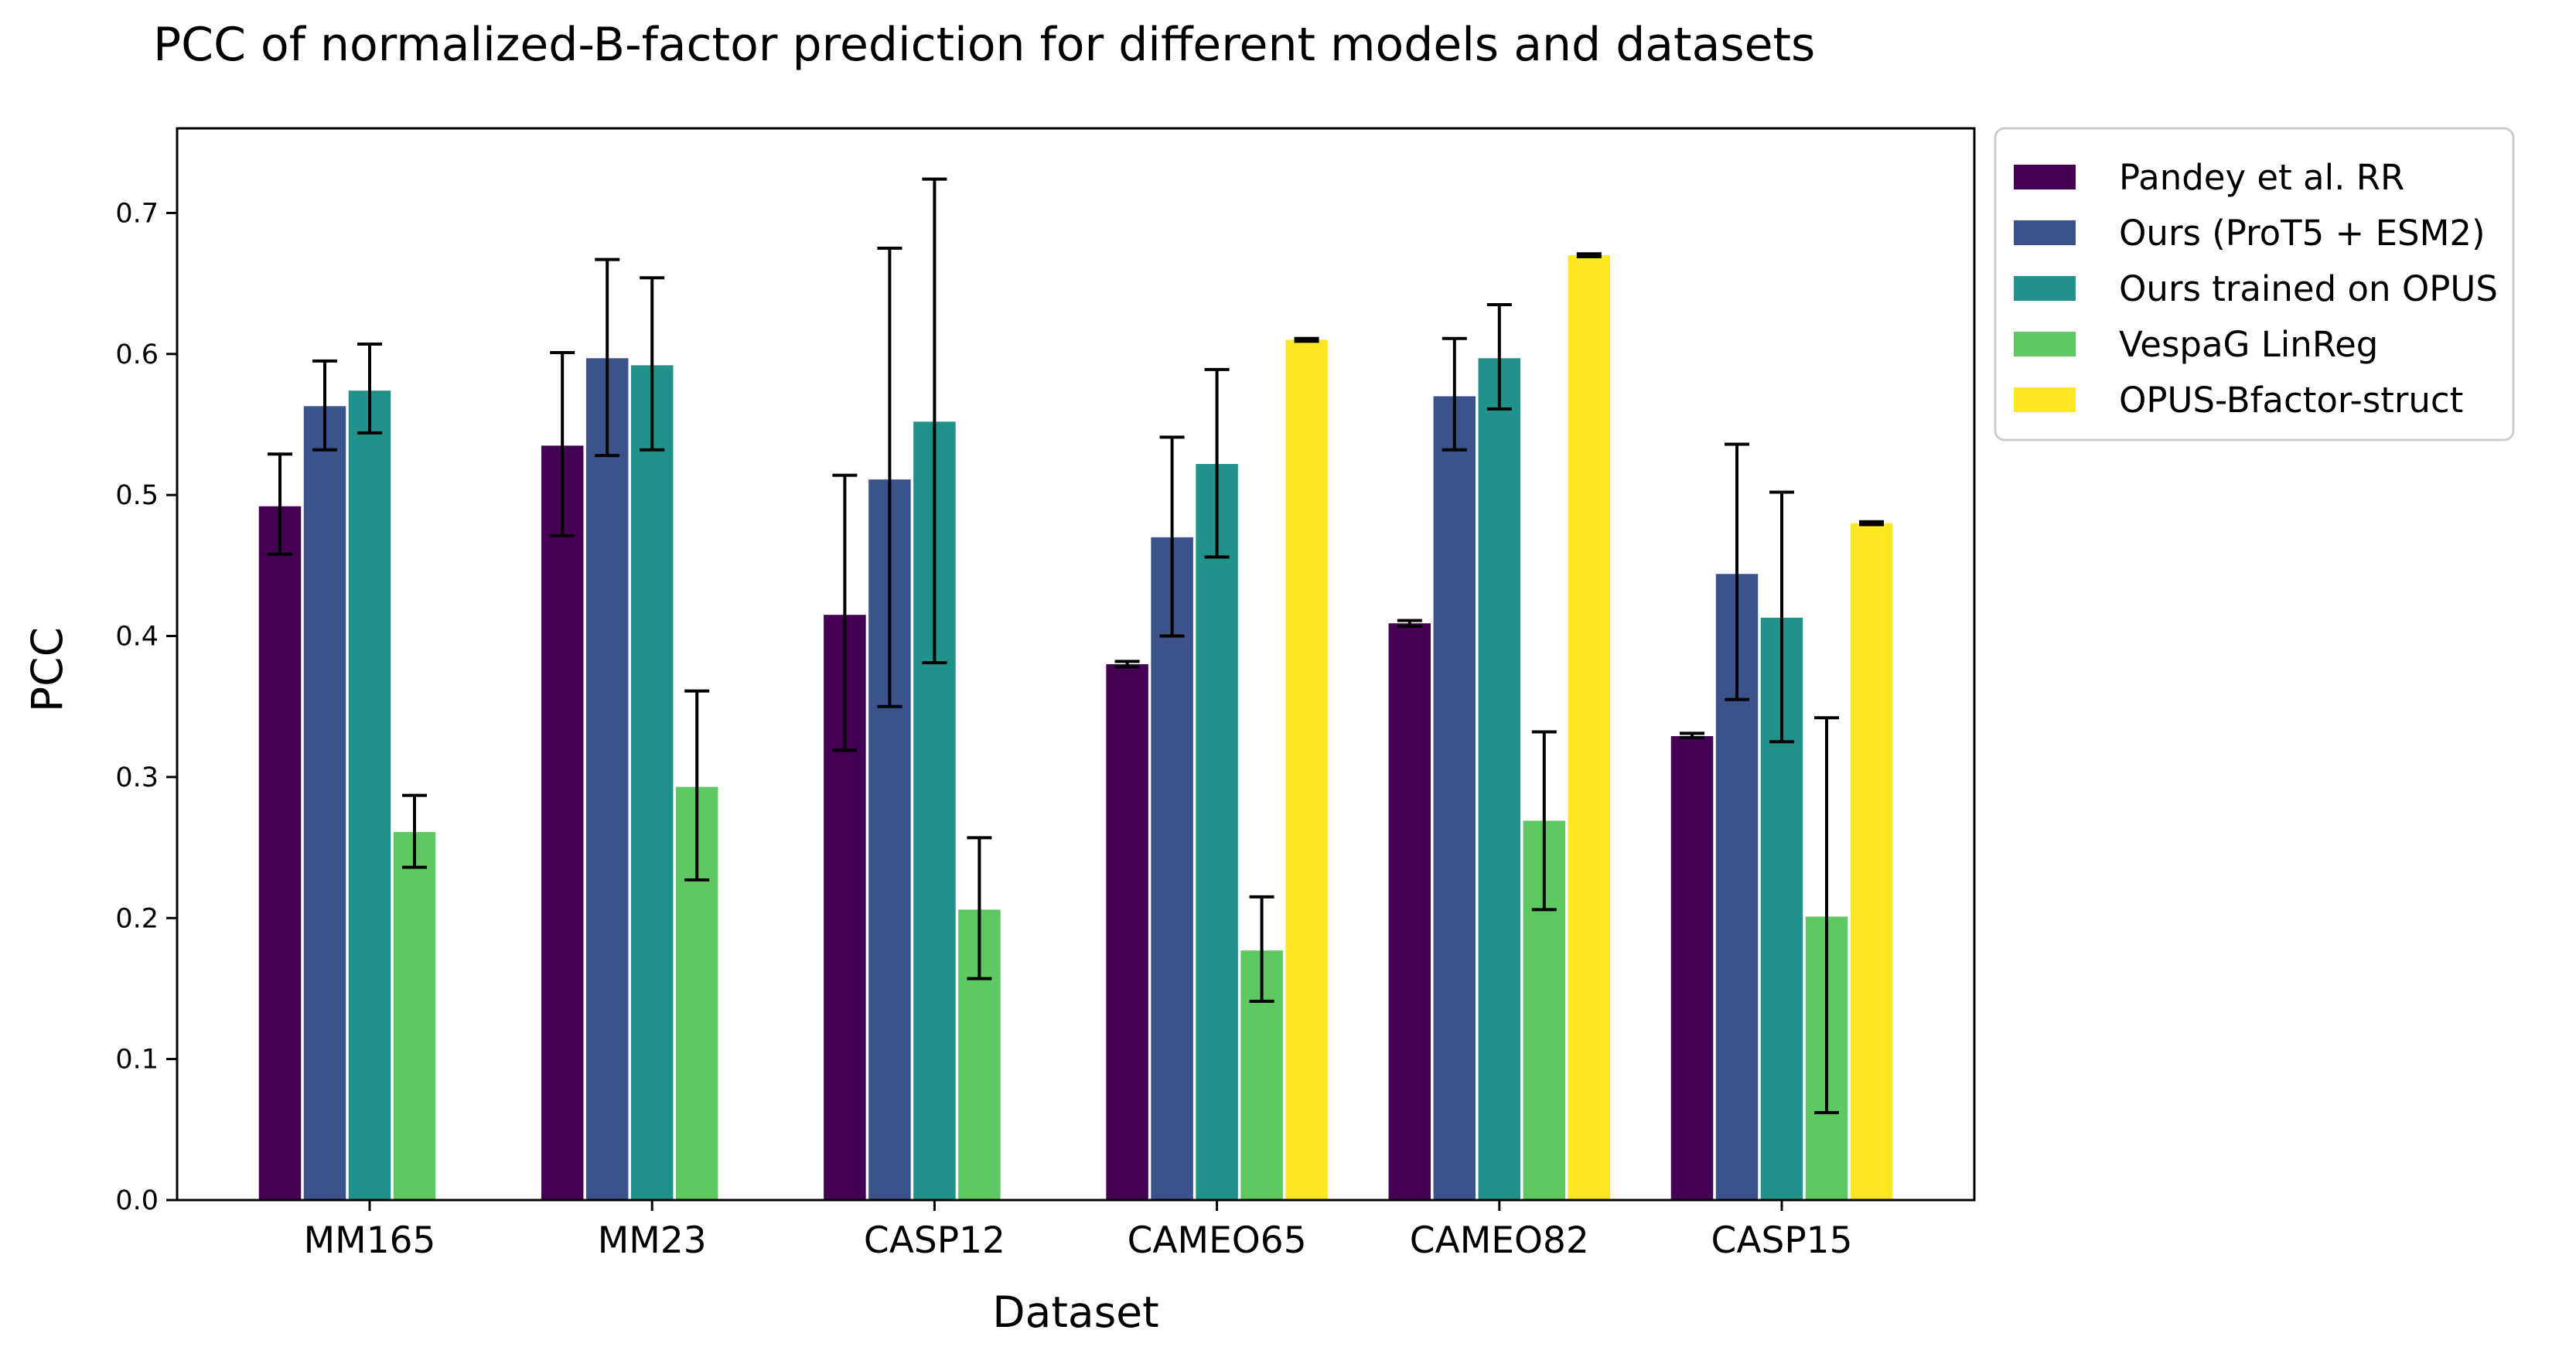 This screenshot has width=2576, height=1364. What do you see at coordinates (1075, 1312) in the screenshot?
I see `x-axis-label: Dataset` at bounding box center [1075, 1312].